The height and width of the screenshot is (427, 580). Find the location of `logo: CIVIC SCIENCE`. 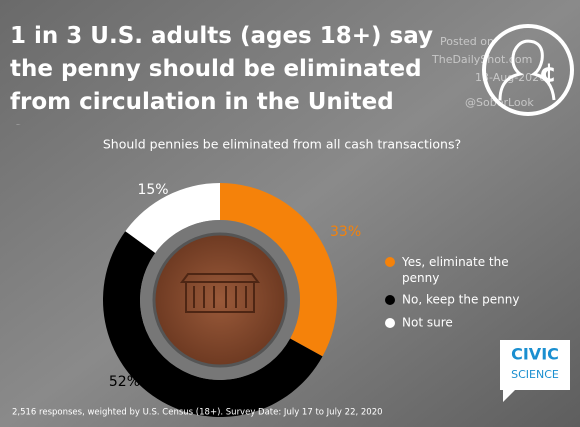

logo: CIVIC SCIENCE is located at coordinates (535, 371).